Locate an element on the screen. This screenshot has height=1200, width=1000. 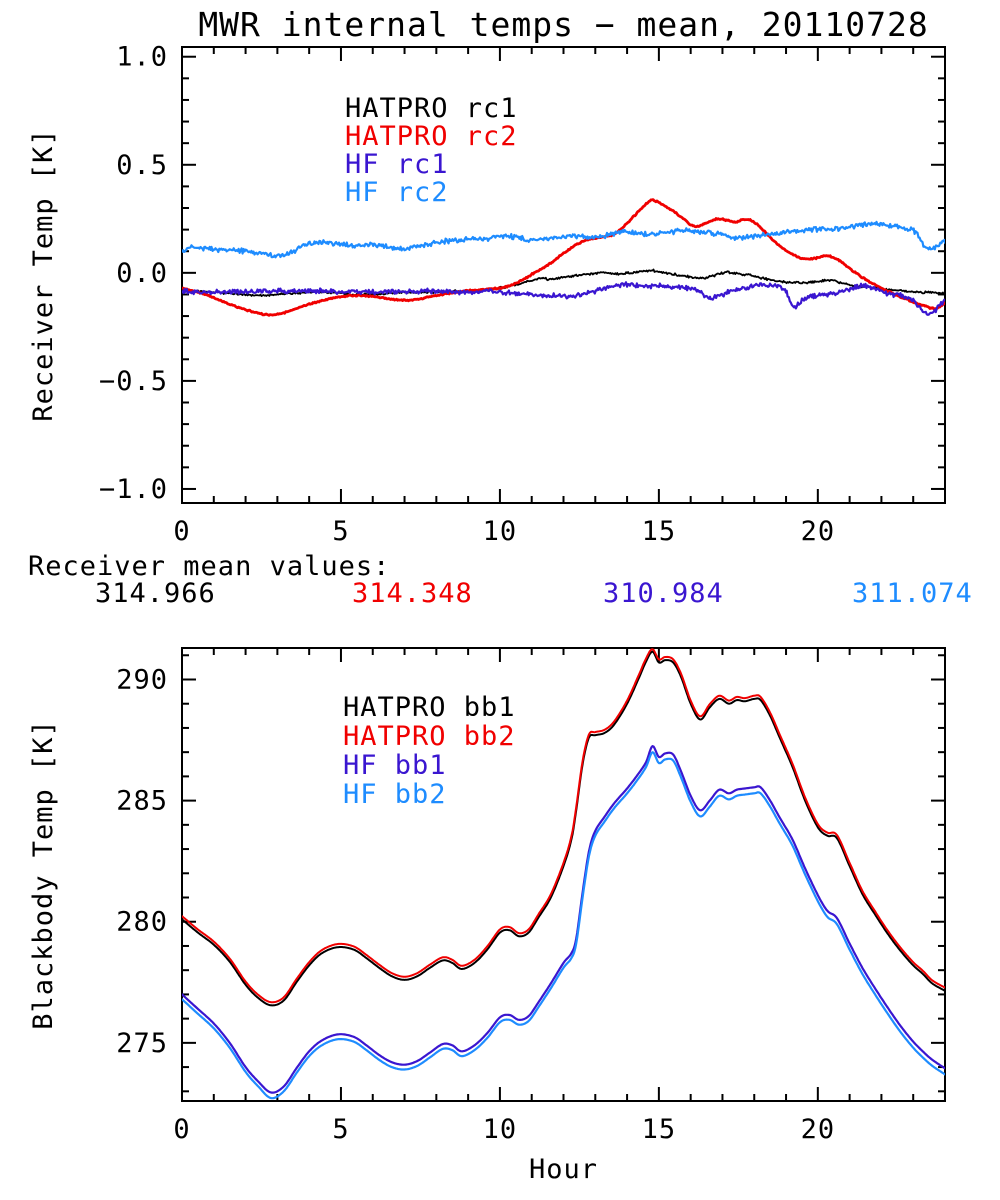
series-hatpro-rc2 is located at coordinates (563, 257).